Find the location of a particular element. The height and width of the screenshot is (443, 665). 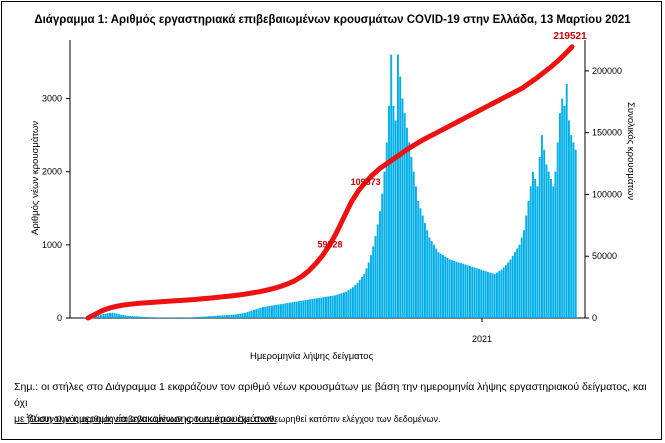

y2-tick-label: 150000 is located at coordinates (607, 133).